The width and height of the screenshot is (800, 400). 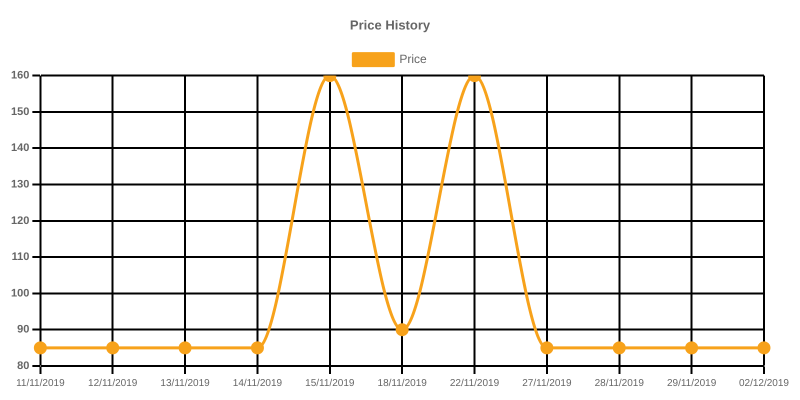 What do you see at coordinates (21, 257) in the screenshot?
I see `y-tick-label: 110` at bounding box center [21, 257].